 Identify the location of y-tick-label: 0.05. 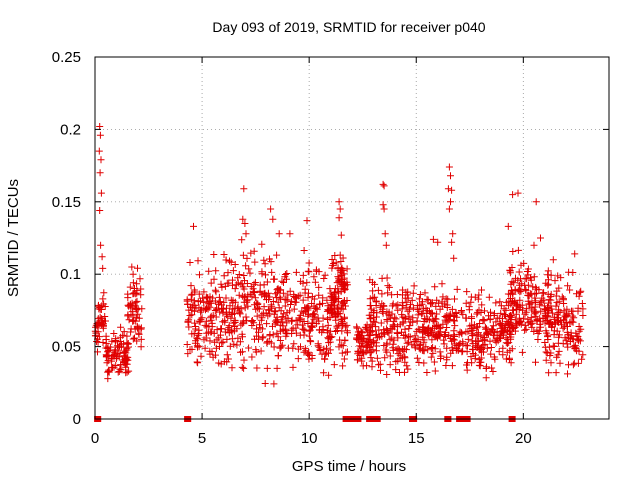
(66, 347).